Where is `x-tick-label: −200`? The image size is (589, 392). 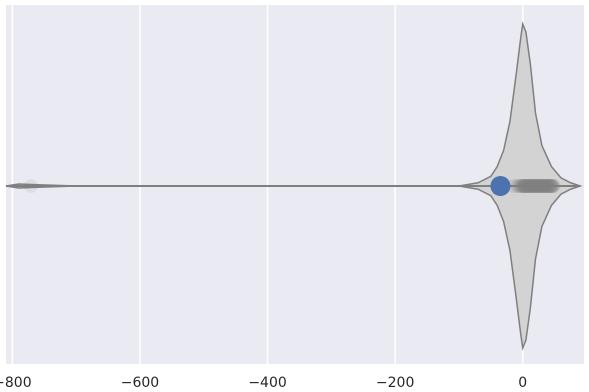
x-tick-label: −200 is located at coordinates (395, 383).